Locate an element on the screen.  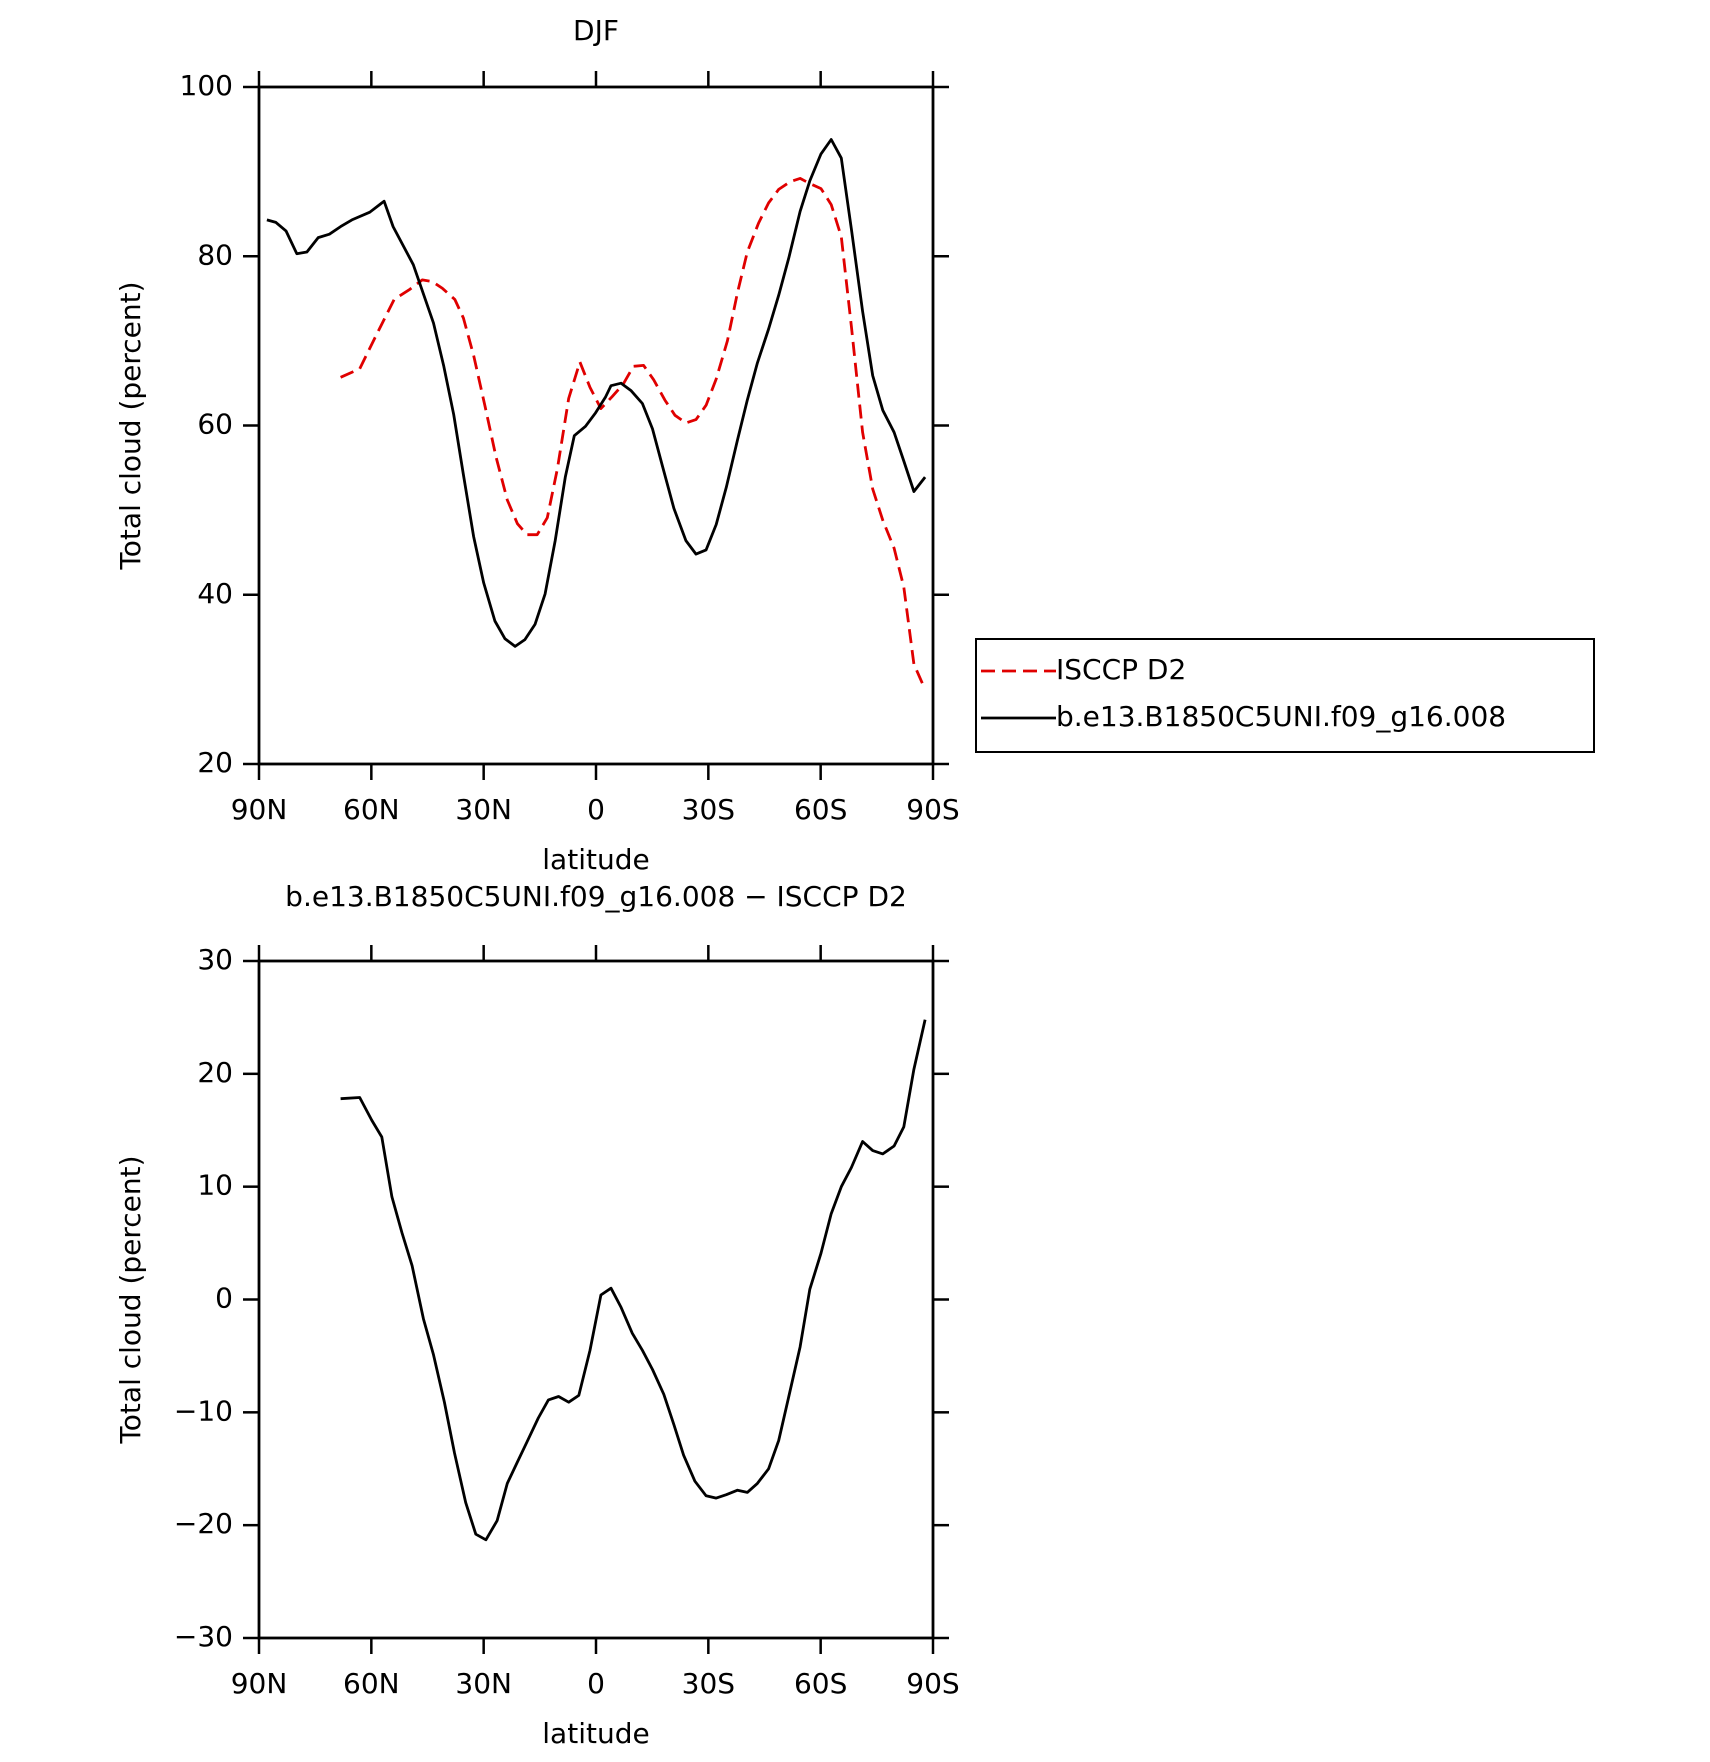
legend-label: ISCCP D2 is located at coordinates (1121, 669).